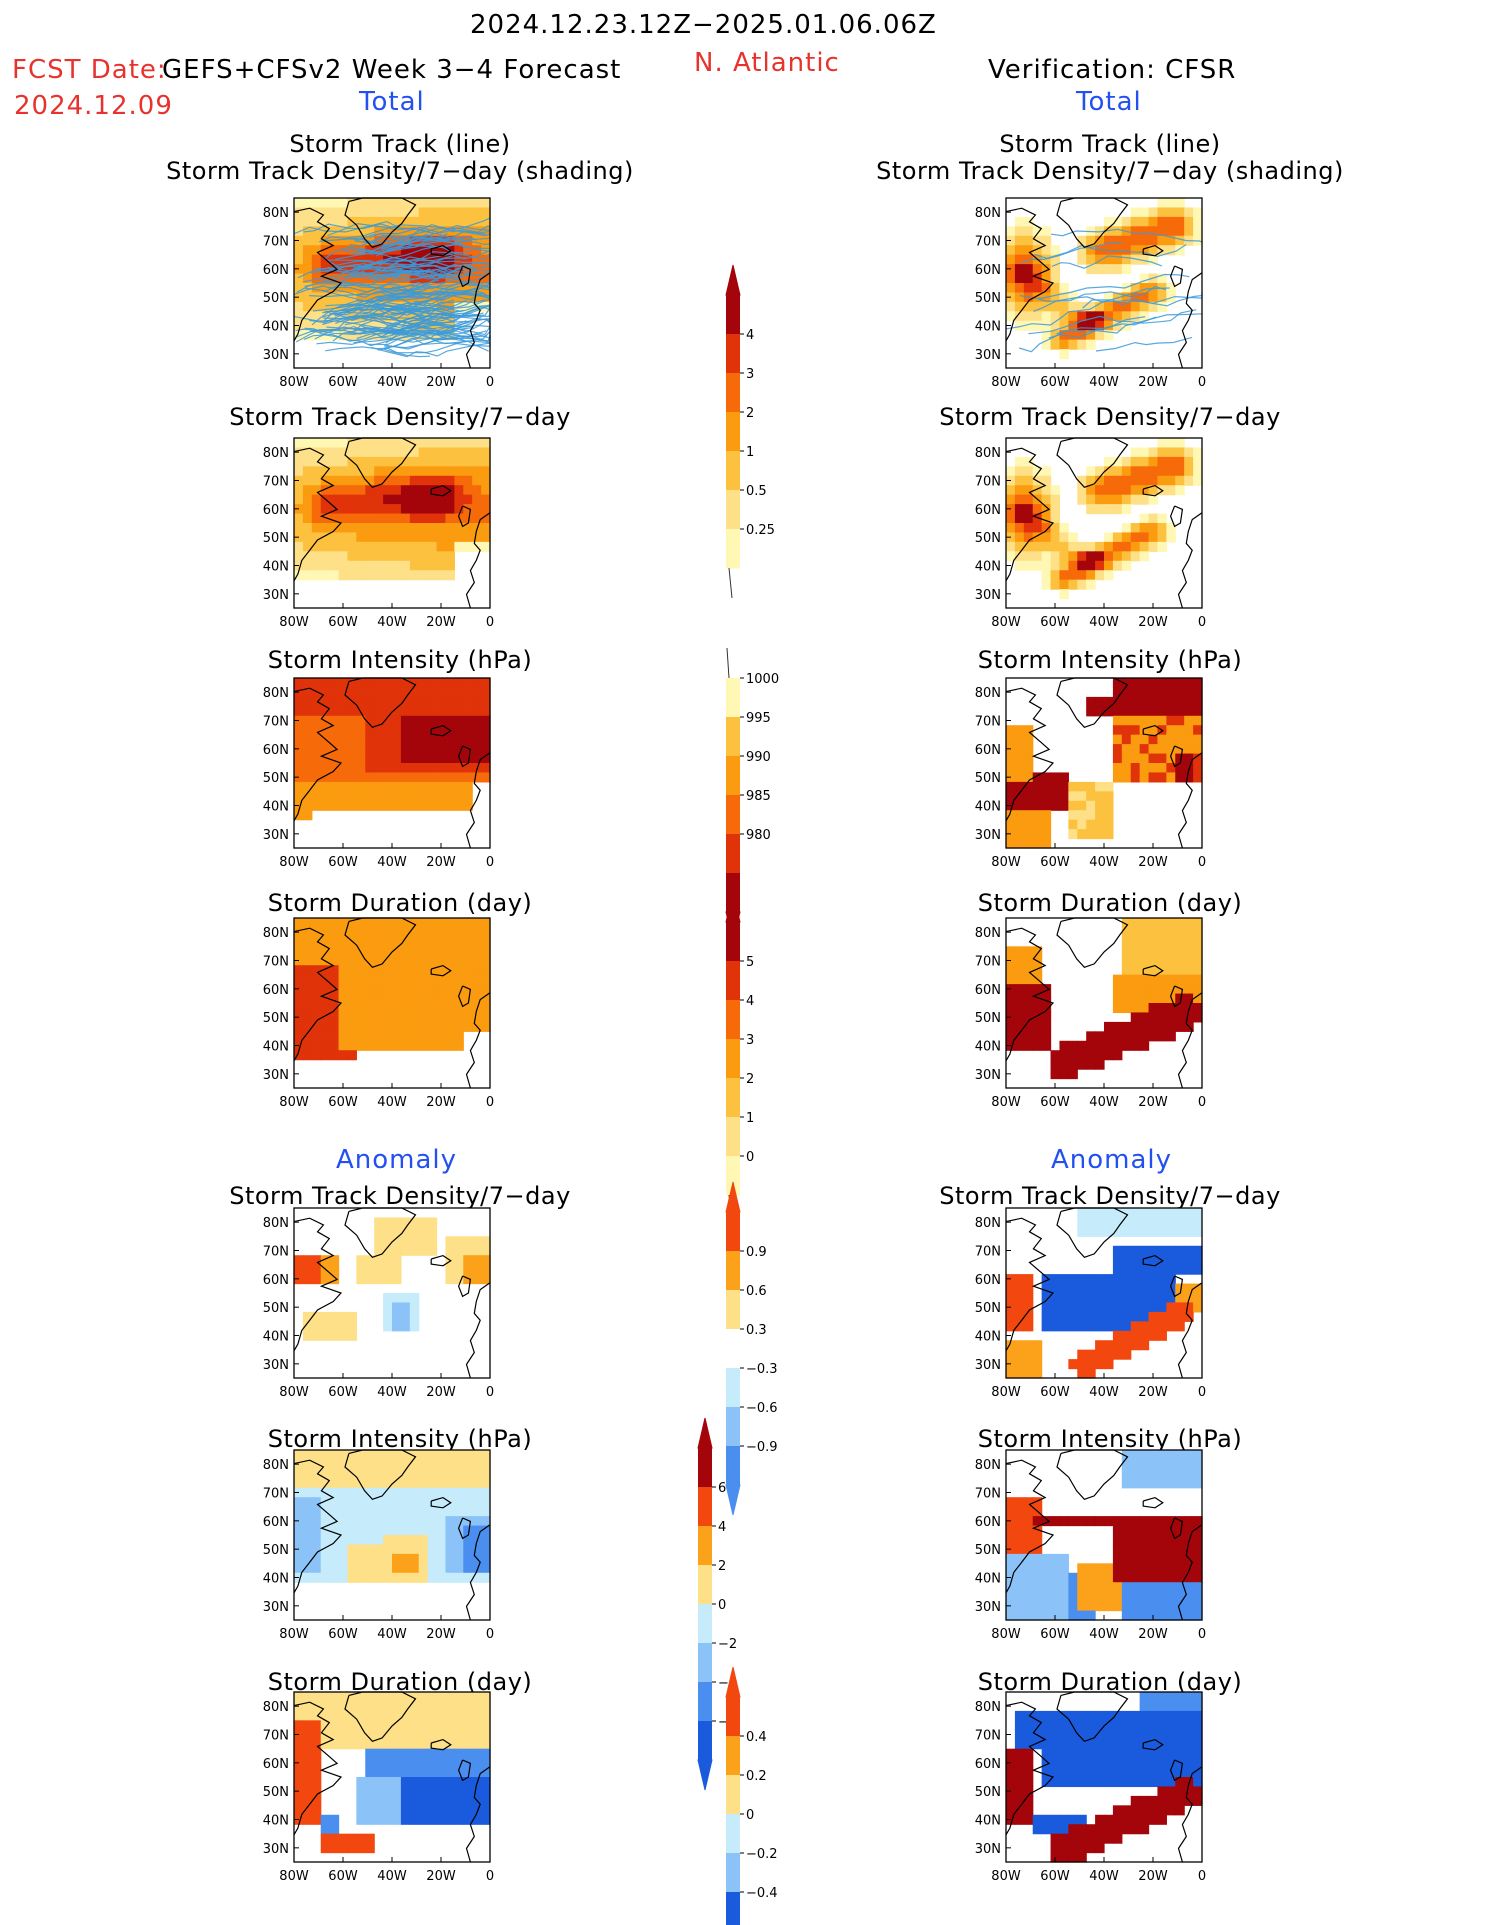  Describe the element at coordinates (276, 778) in the screenshot. I see `map-forecast-intensity-lat-label: 50N` at that location.